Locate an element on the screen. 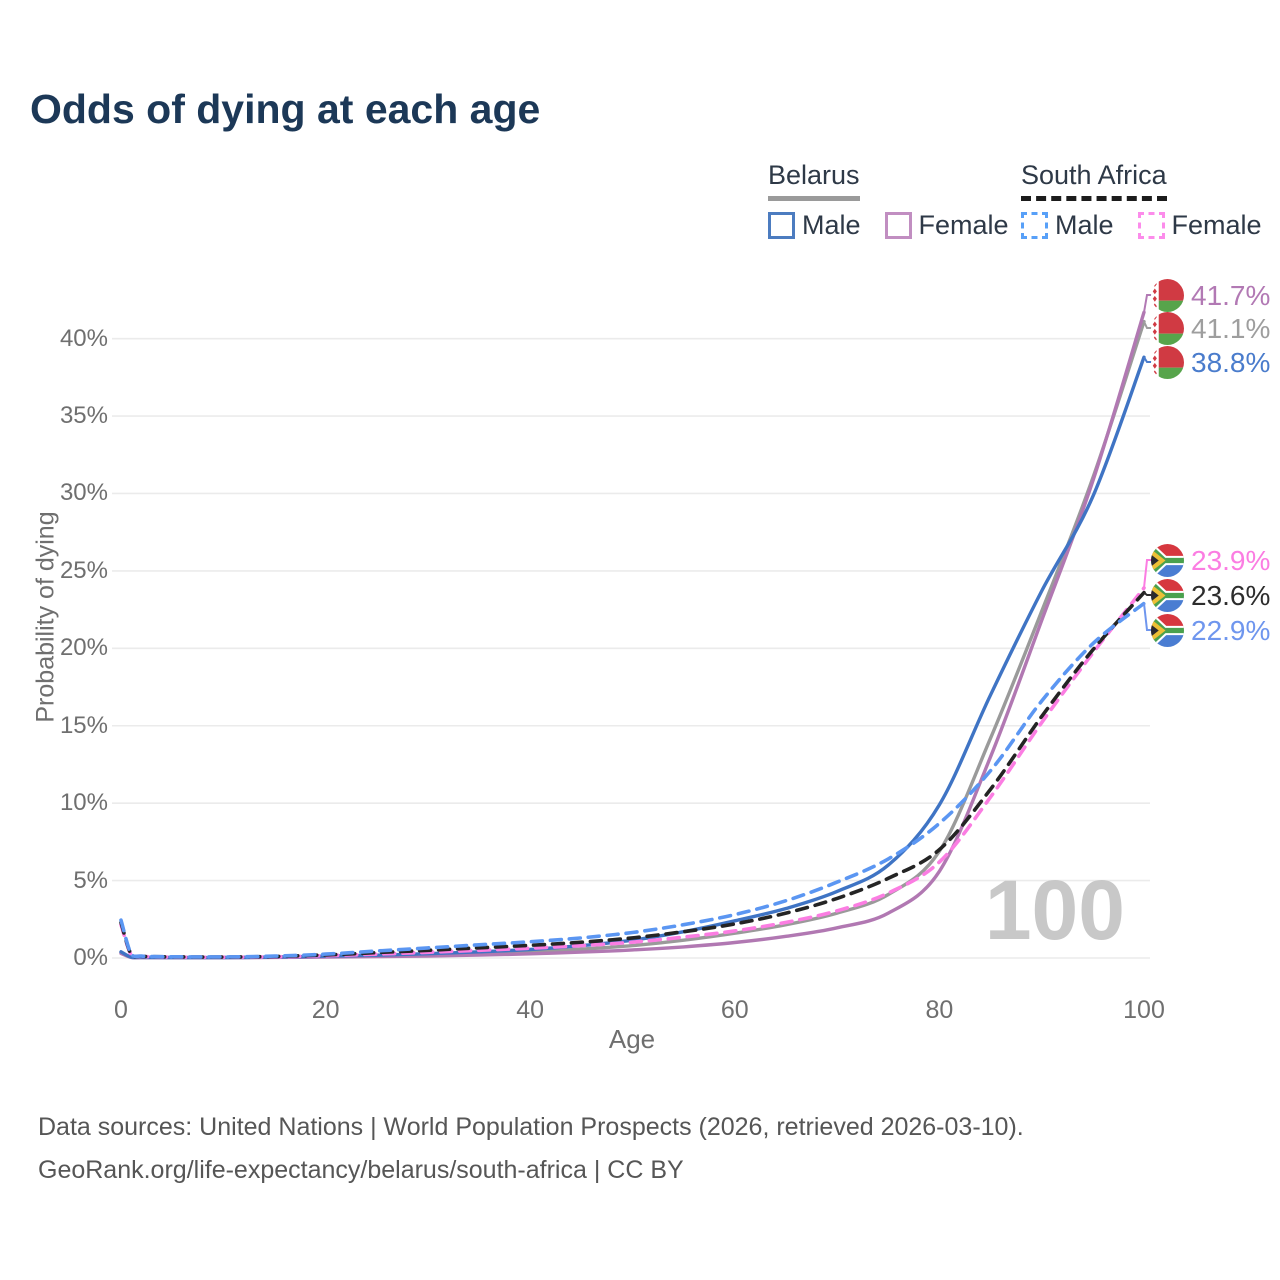 The image size is (1280, 1280). legend-group-south-africa: South Africa Male Female is located at coordinates (1141, 200).